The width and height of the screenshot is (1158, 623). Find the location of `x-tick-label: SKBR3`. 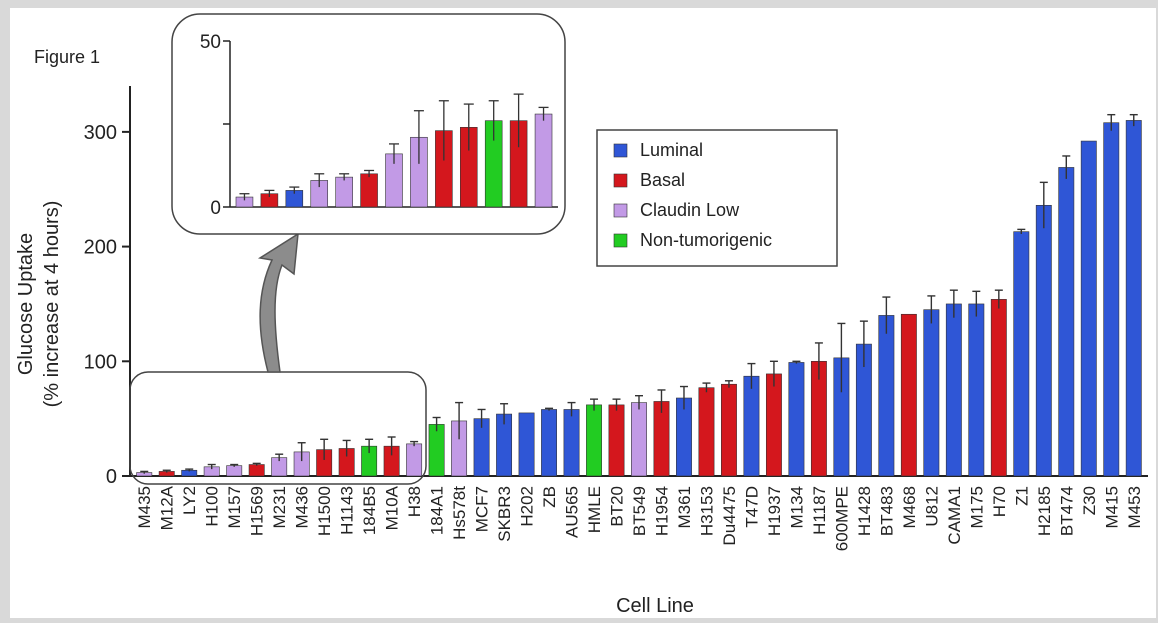

x-tick-label: SKBR3 is located at coordinates (504, 514).